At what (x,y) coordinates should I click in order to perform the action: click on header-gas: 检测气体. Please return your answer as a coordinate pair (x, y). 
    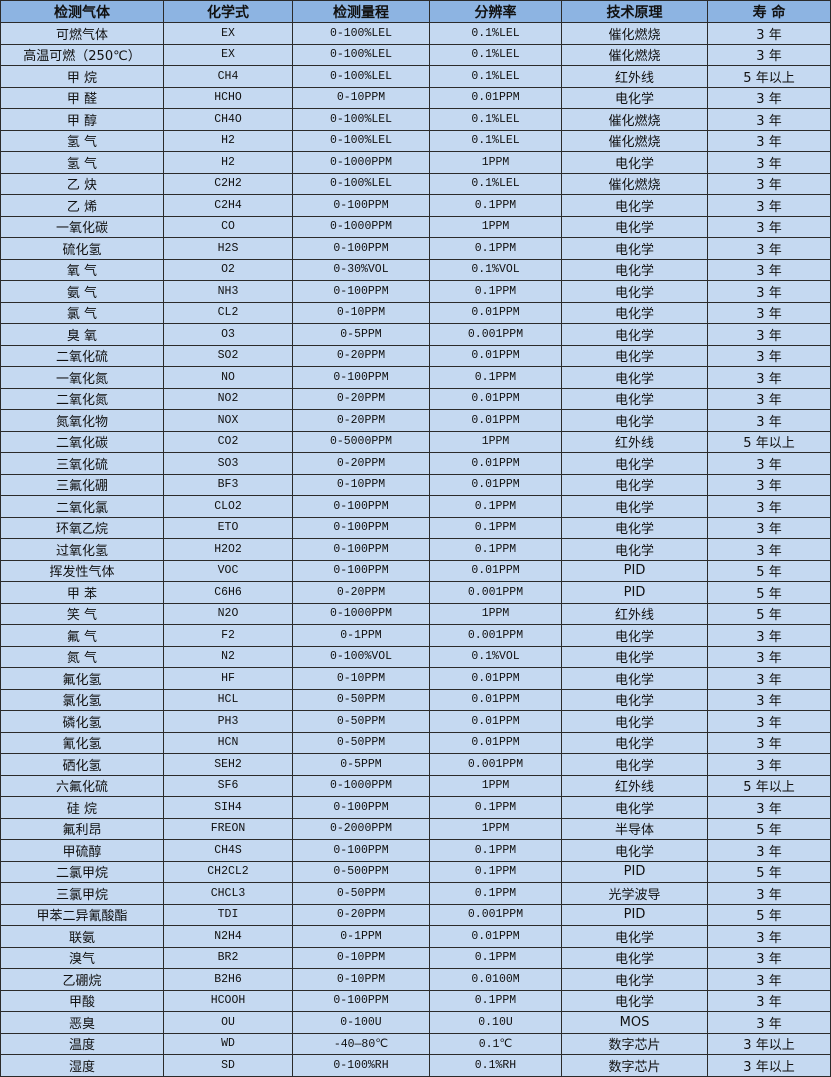
    Looking at the image, I should click on (82, 11).